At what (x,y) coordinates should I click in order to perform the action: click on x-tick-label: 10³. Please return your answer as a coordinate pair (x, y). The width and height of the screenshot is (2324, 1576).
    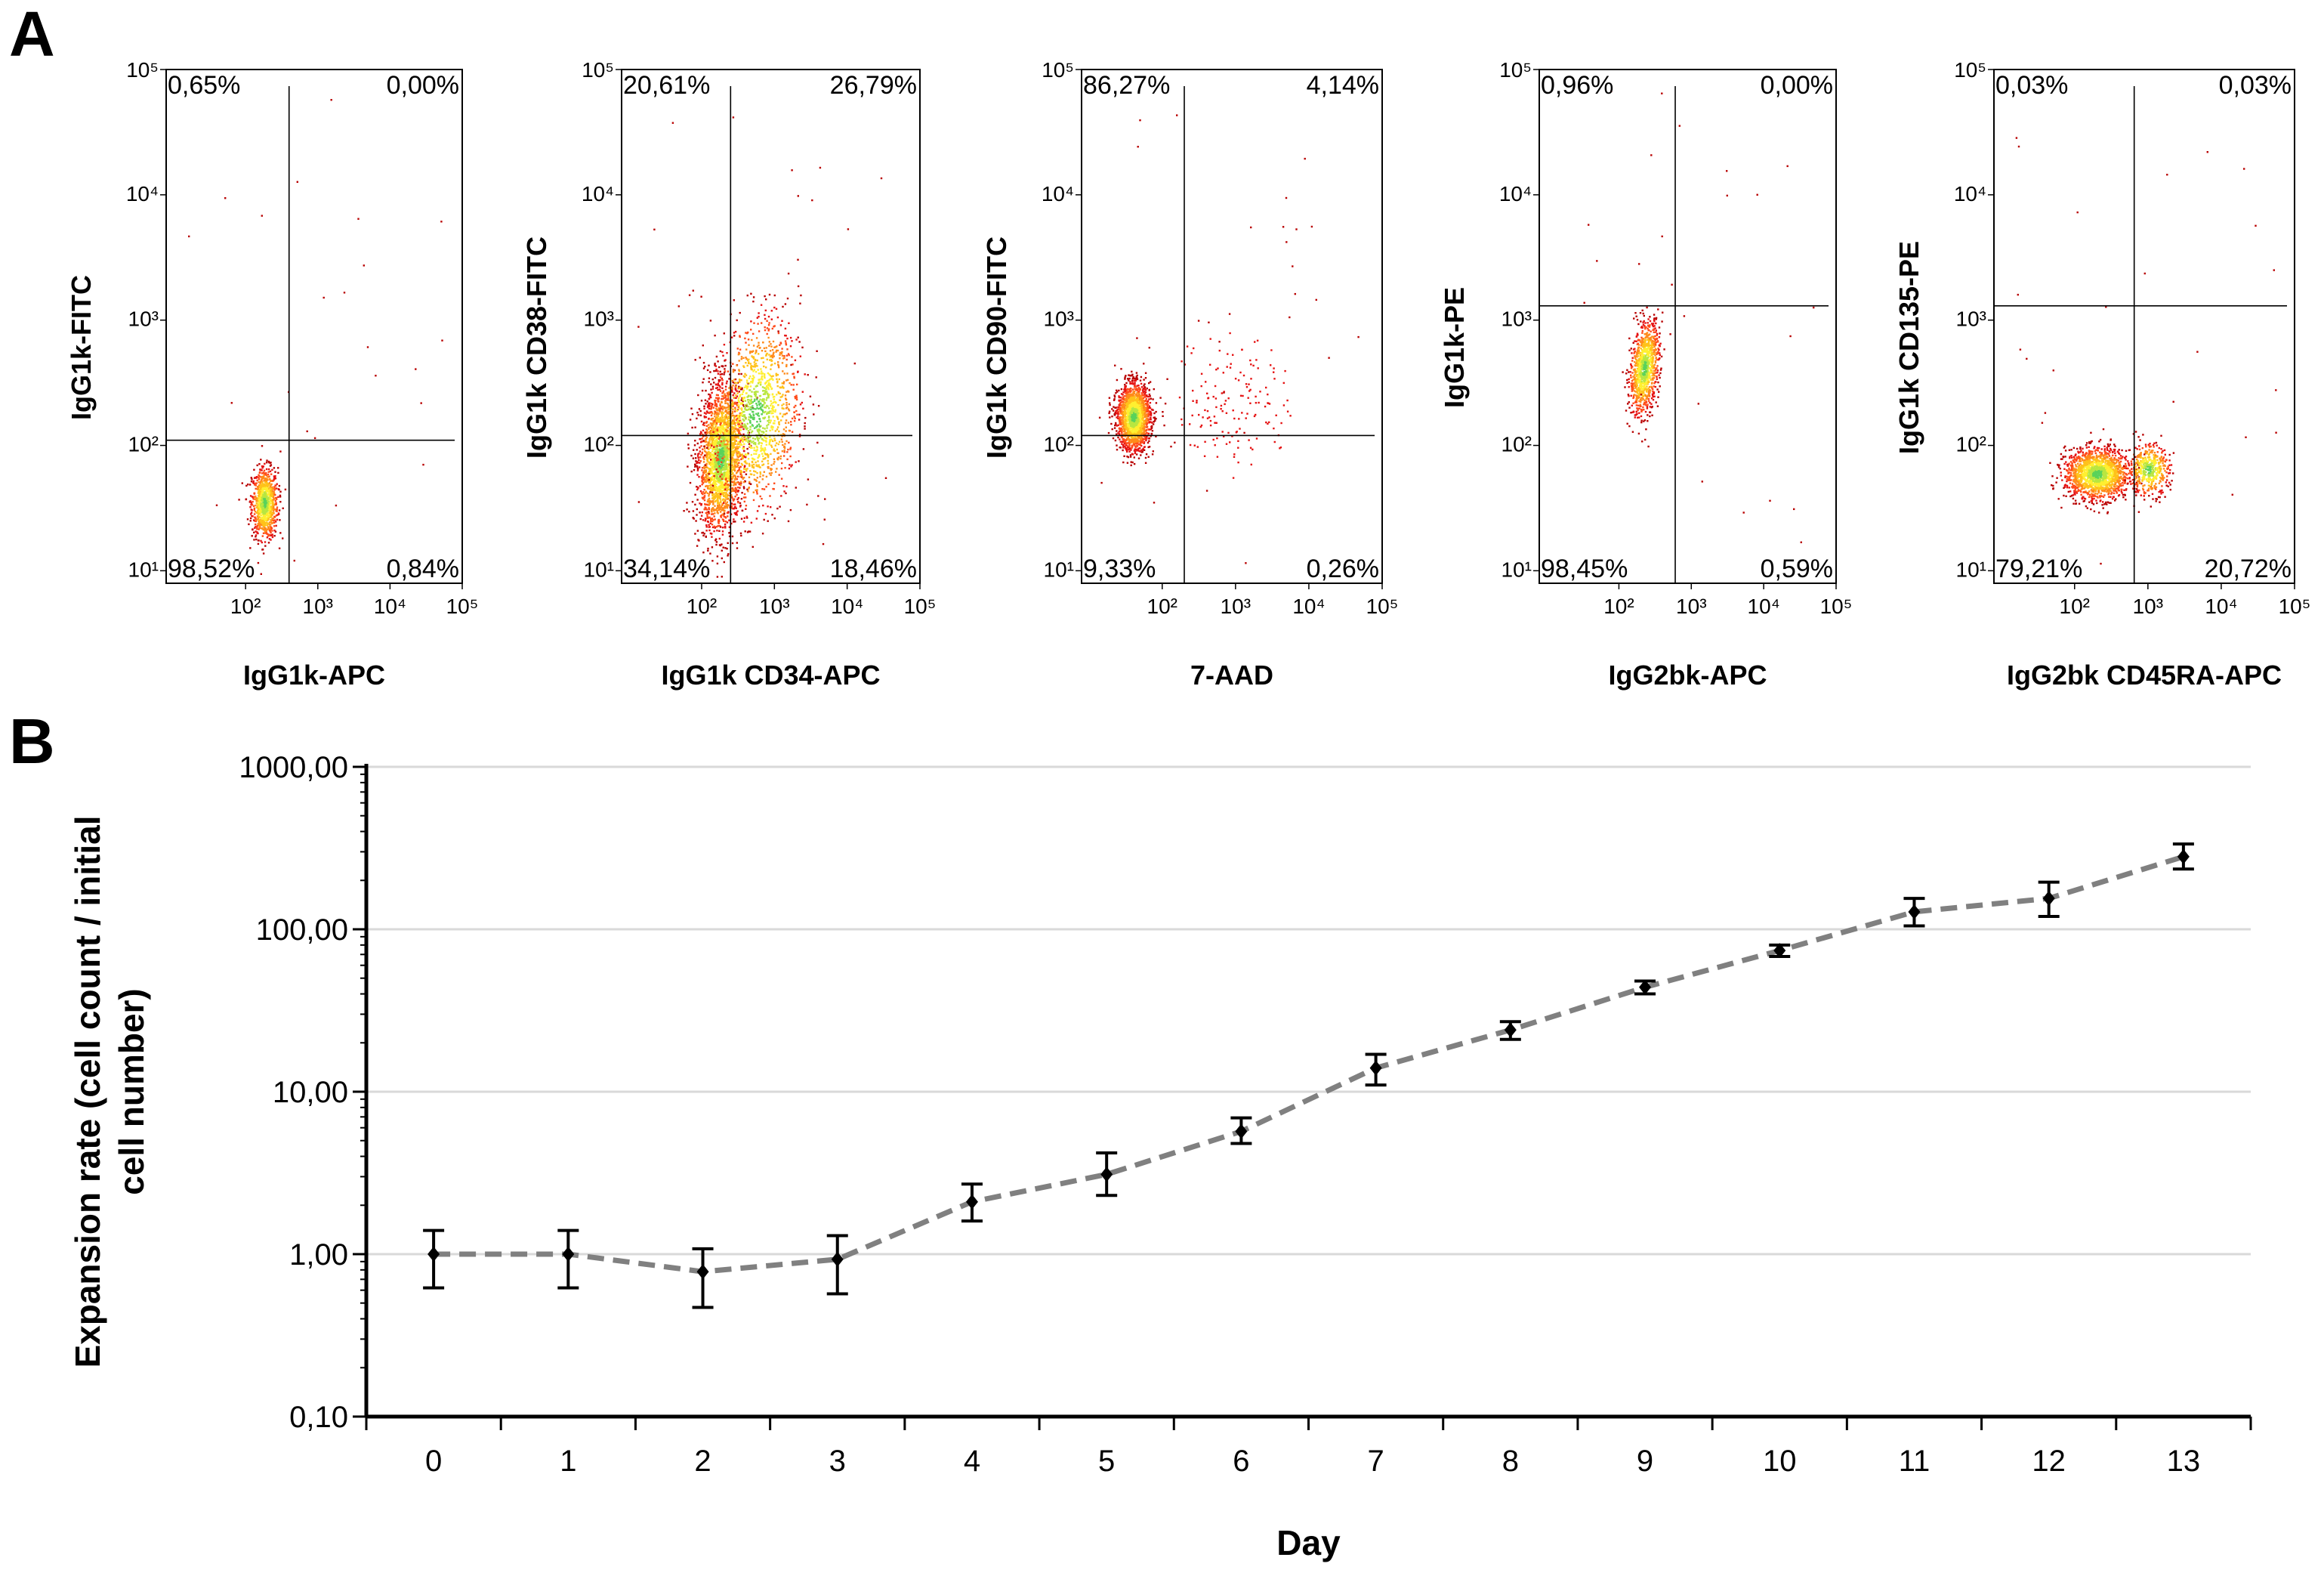
    Looking at the image, I should click on (318, 606).